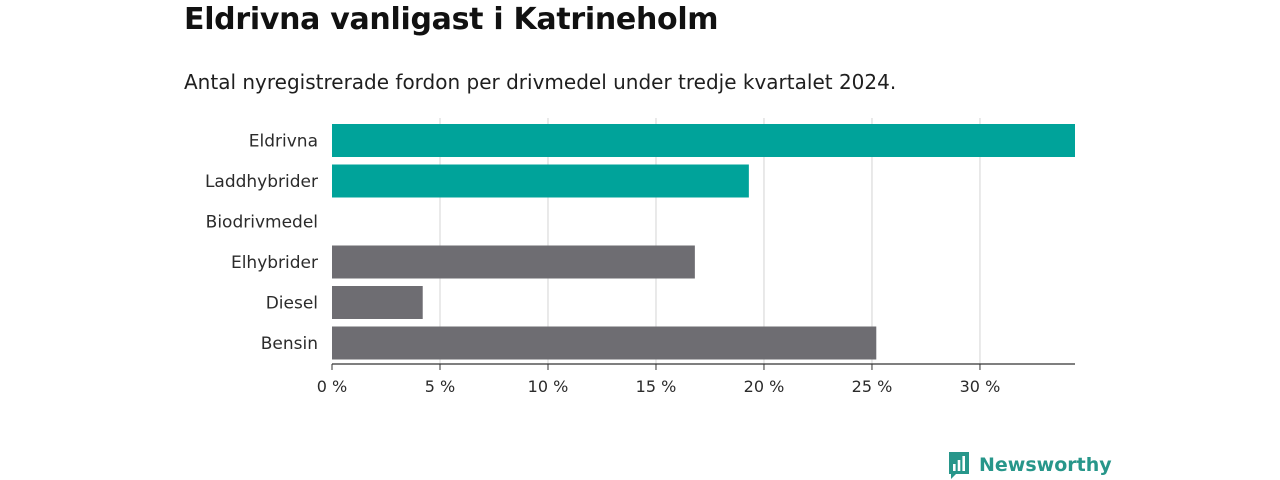 Image resolution: width=1280 pixels, height=480 pixels. I want to click on x-tick-label: 0 %, so click(332, 386).